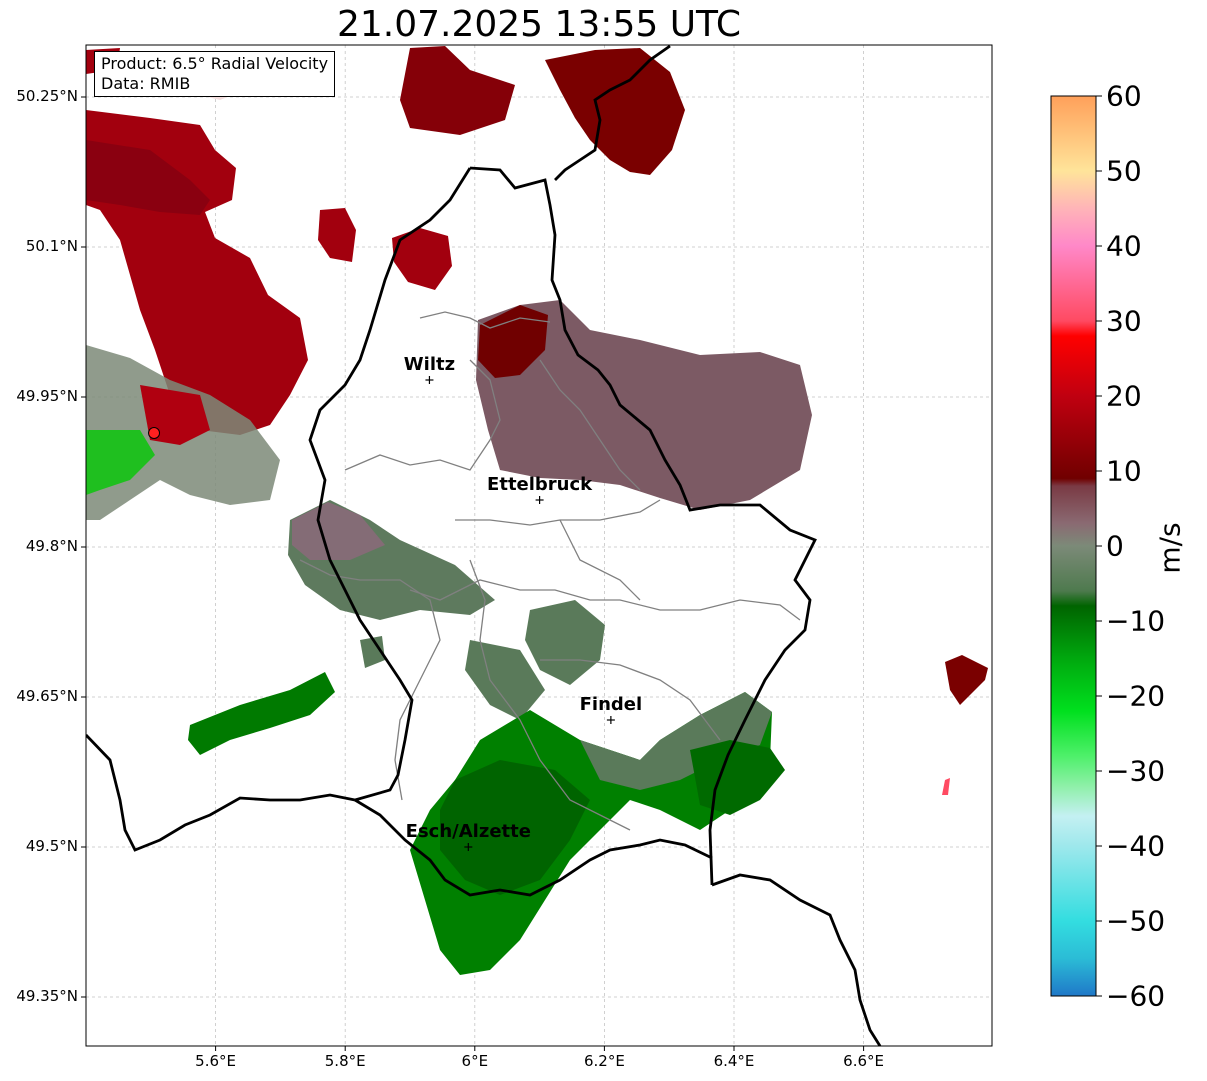 The image size is (1207, 1081). What do you see at coordinates (1124, 321) in the screenshot?
I see `colorbar-tick-label: 30` at bounding box center [1124, 321].